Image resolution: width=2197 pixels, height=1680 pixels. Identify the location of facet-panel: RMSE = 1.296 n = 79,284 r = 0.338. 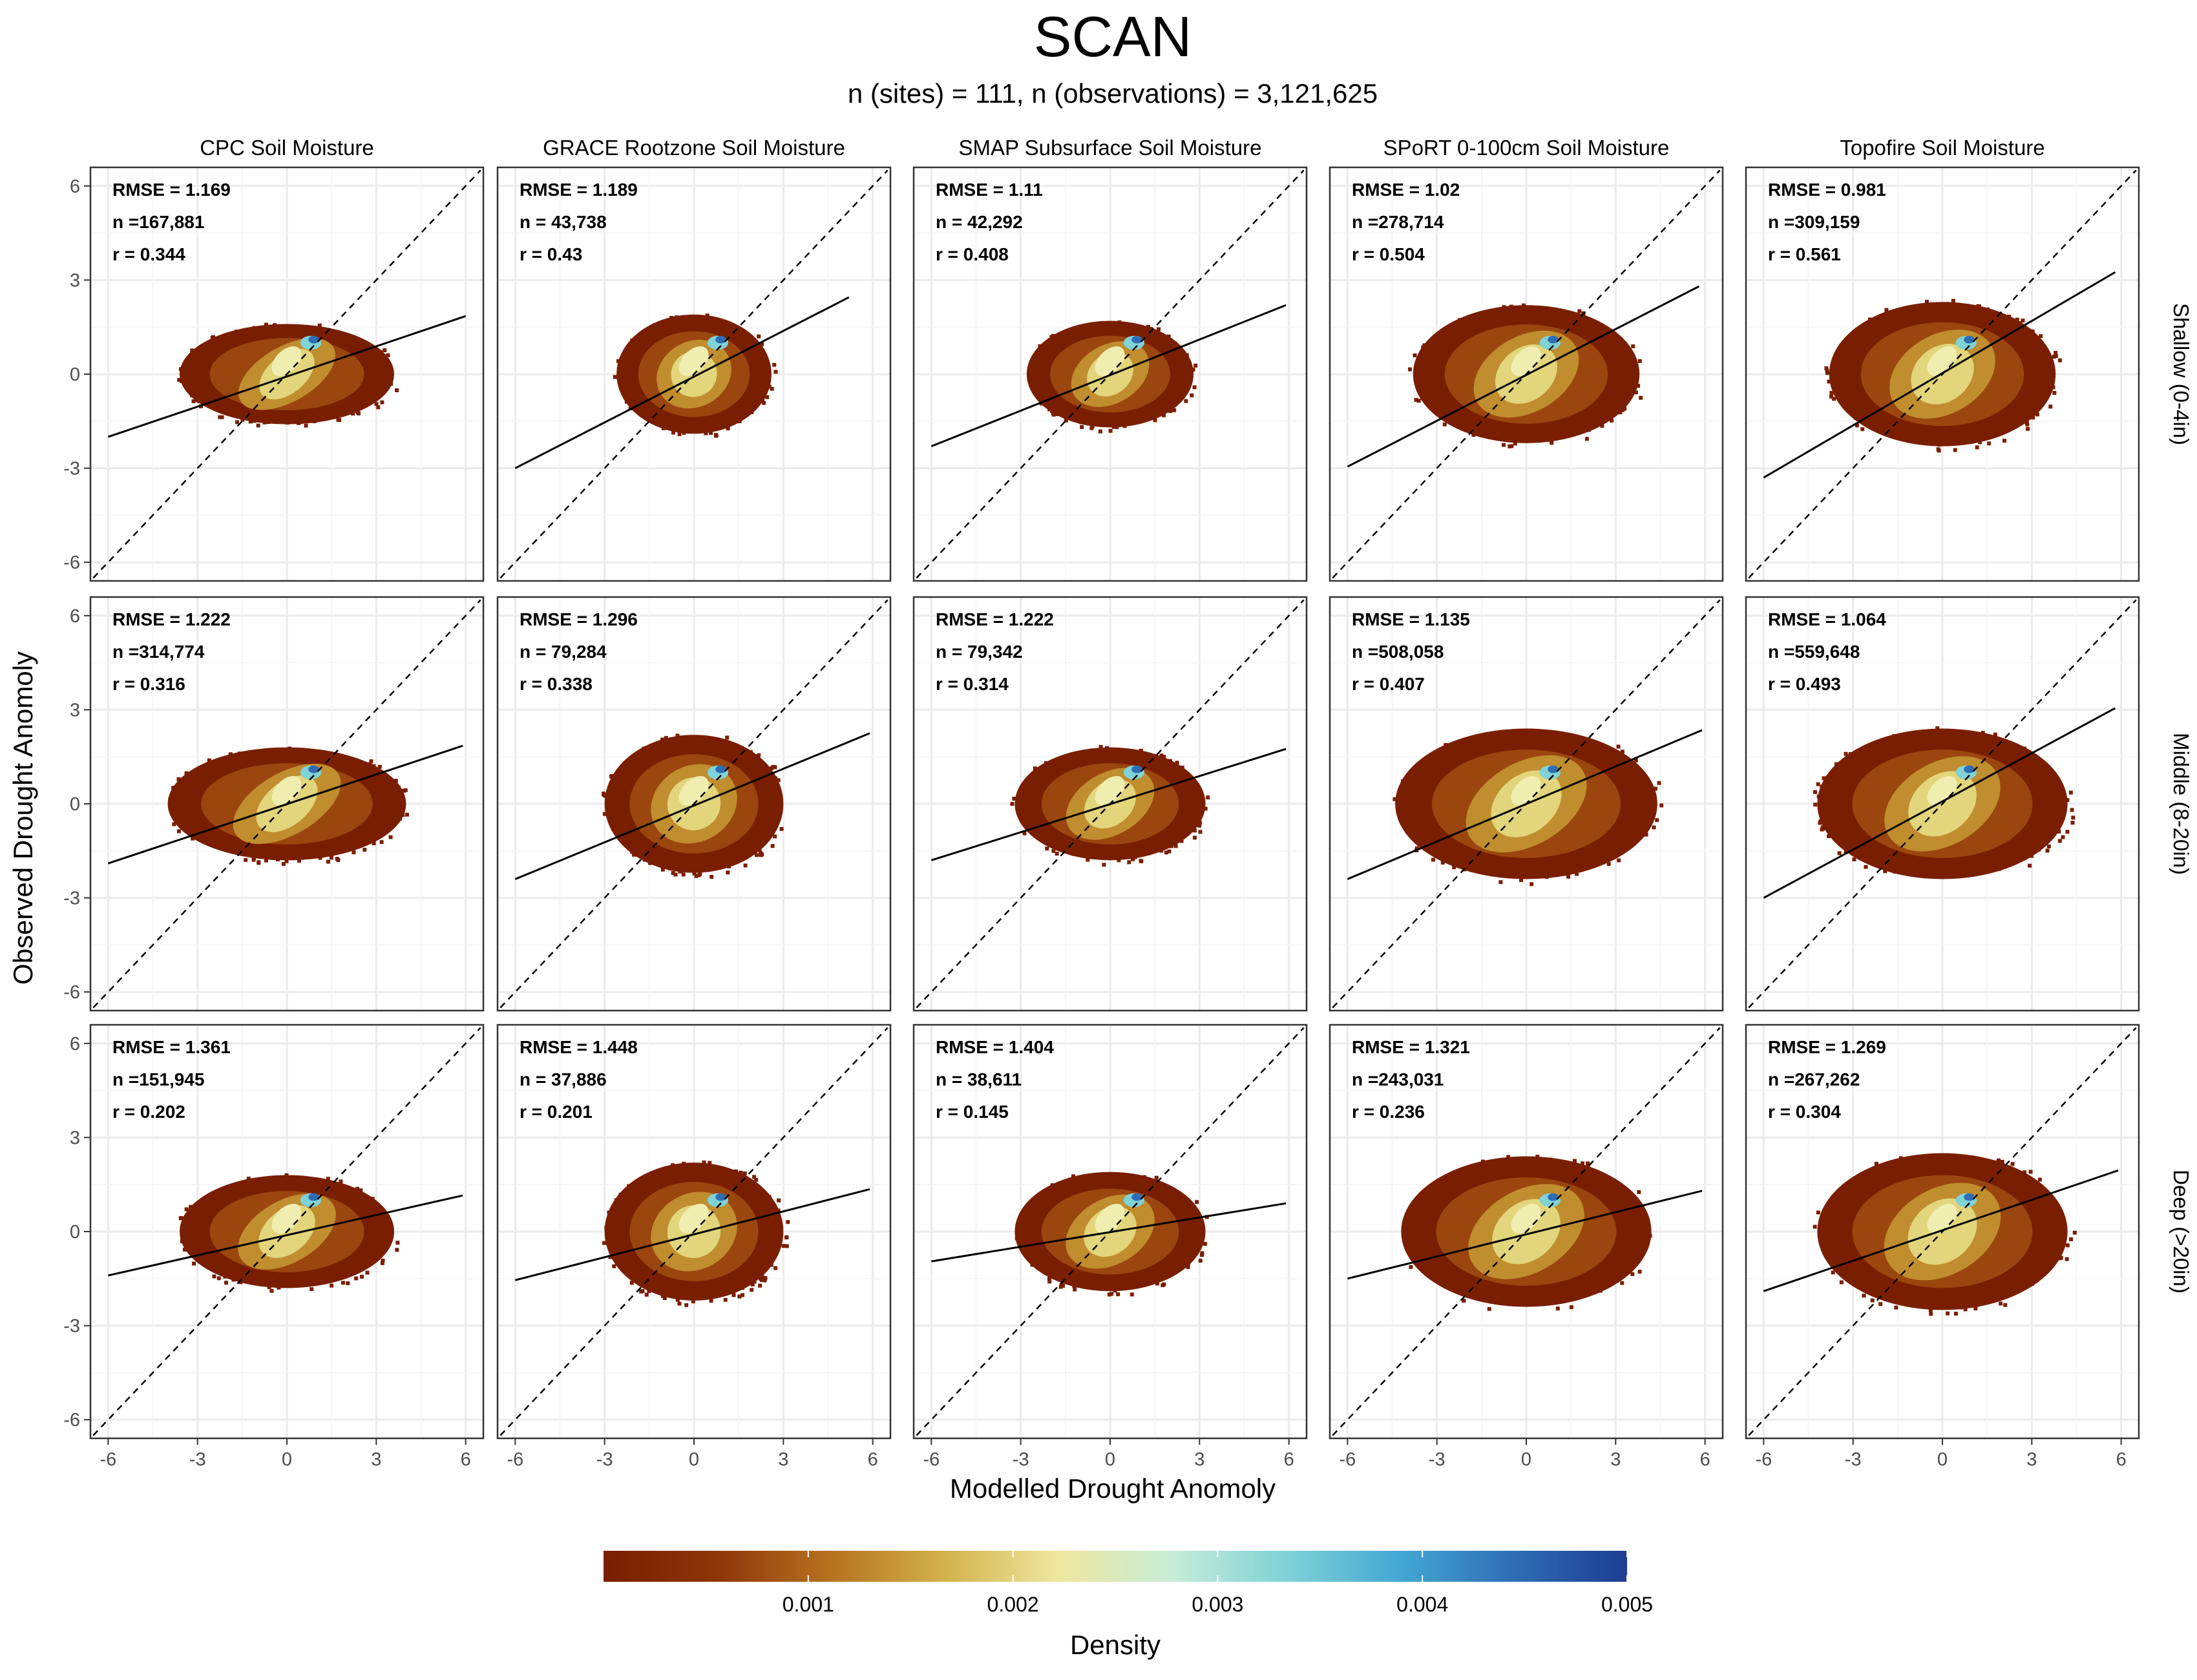
(694, 804).